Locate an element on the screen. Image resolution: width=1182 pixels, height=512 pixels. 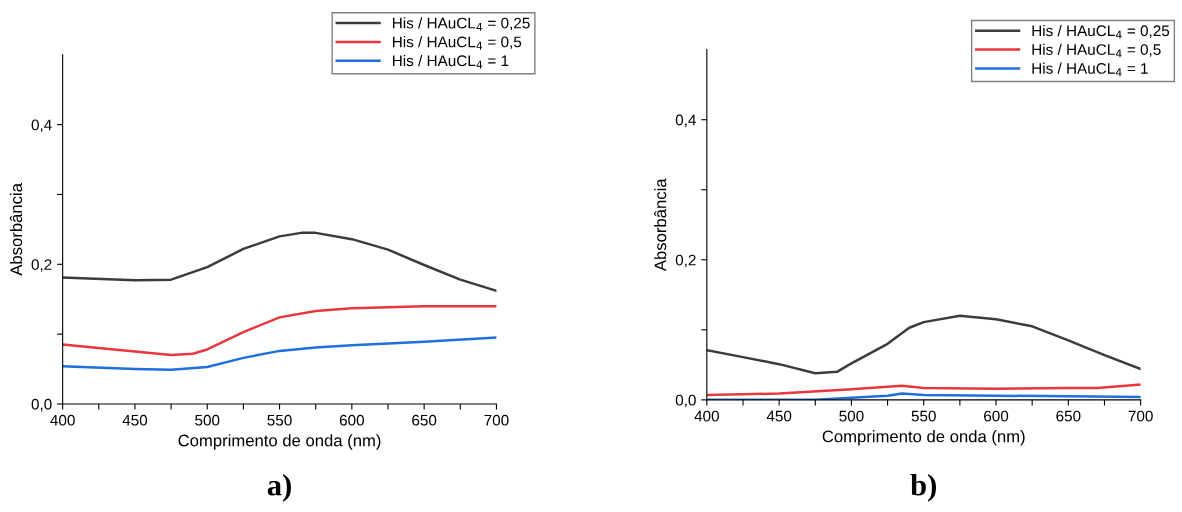
text: b) is located at coordinates (923, 488).